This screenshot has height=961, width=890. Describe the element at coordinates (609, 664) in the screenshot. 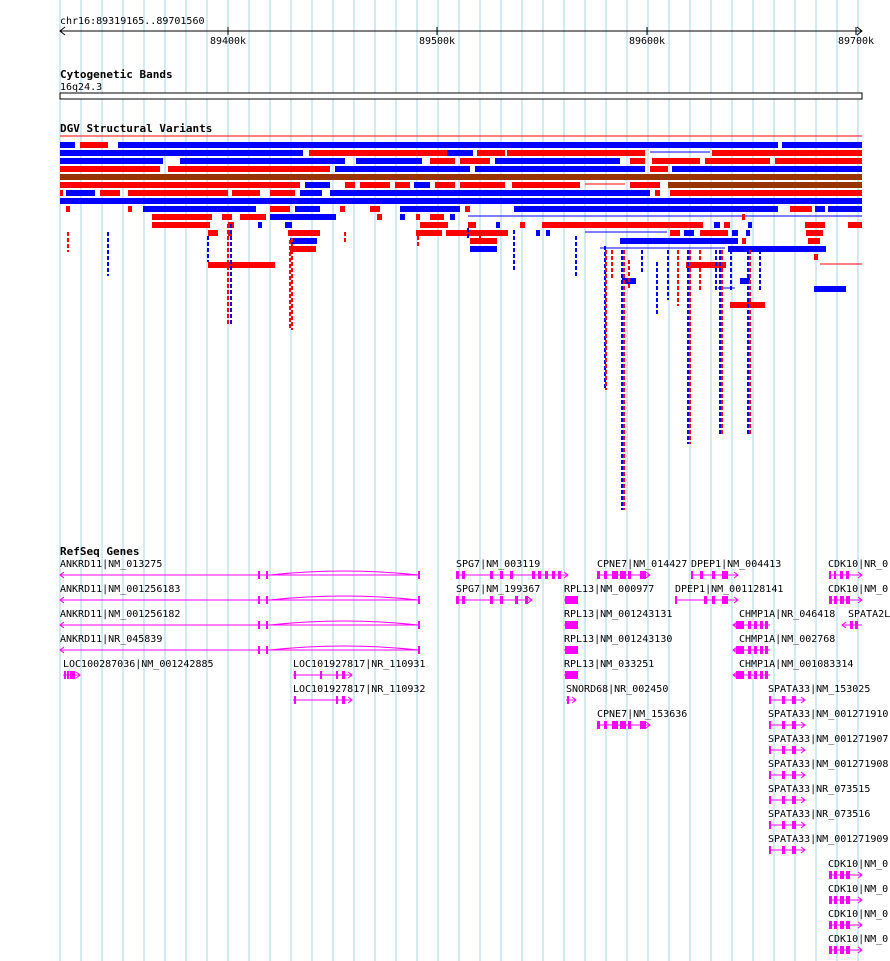

I see `gene-label: RPL13|NM_033251` at that location.